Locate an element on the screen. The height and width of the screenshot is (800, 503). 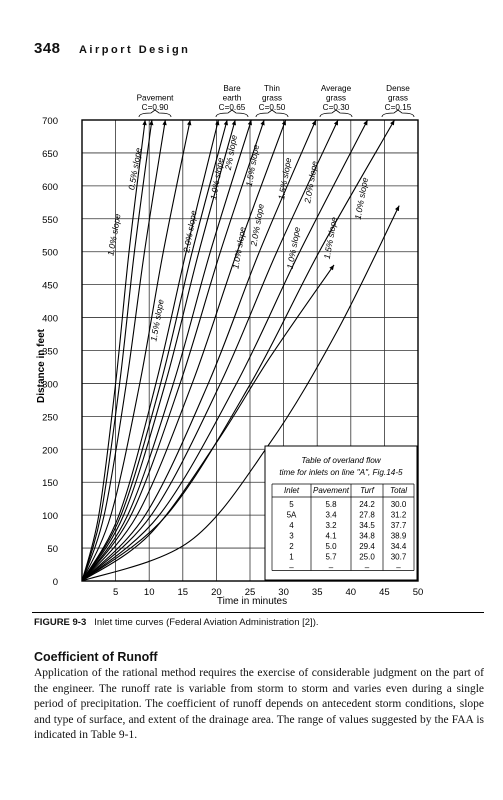
x-tick-label: 45 is located at coordinates (384, 592).